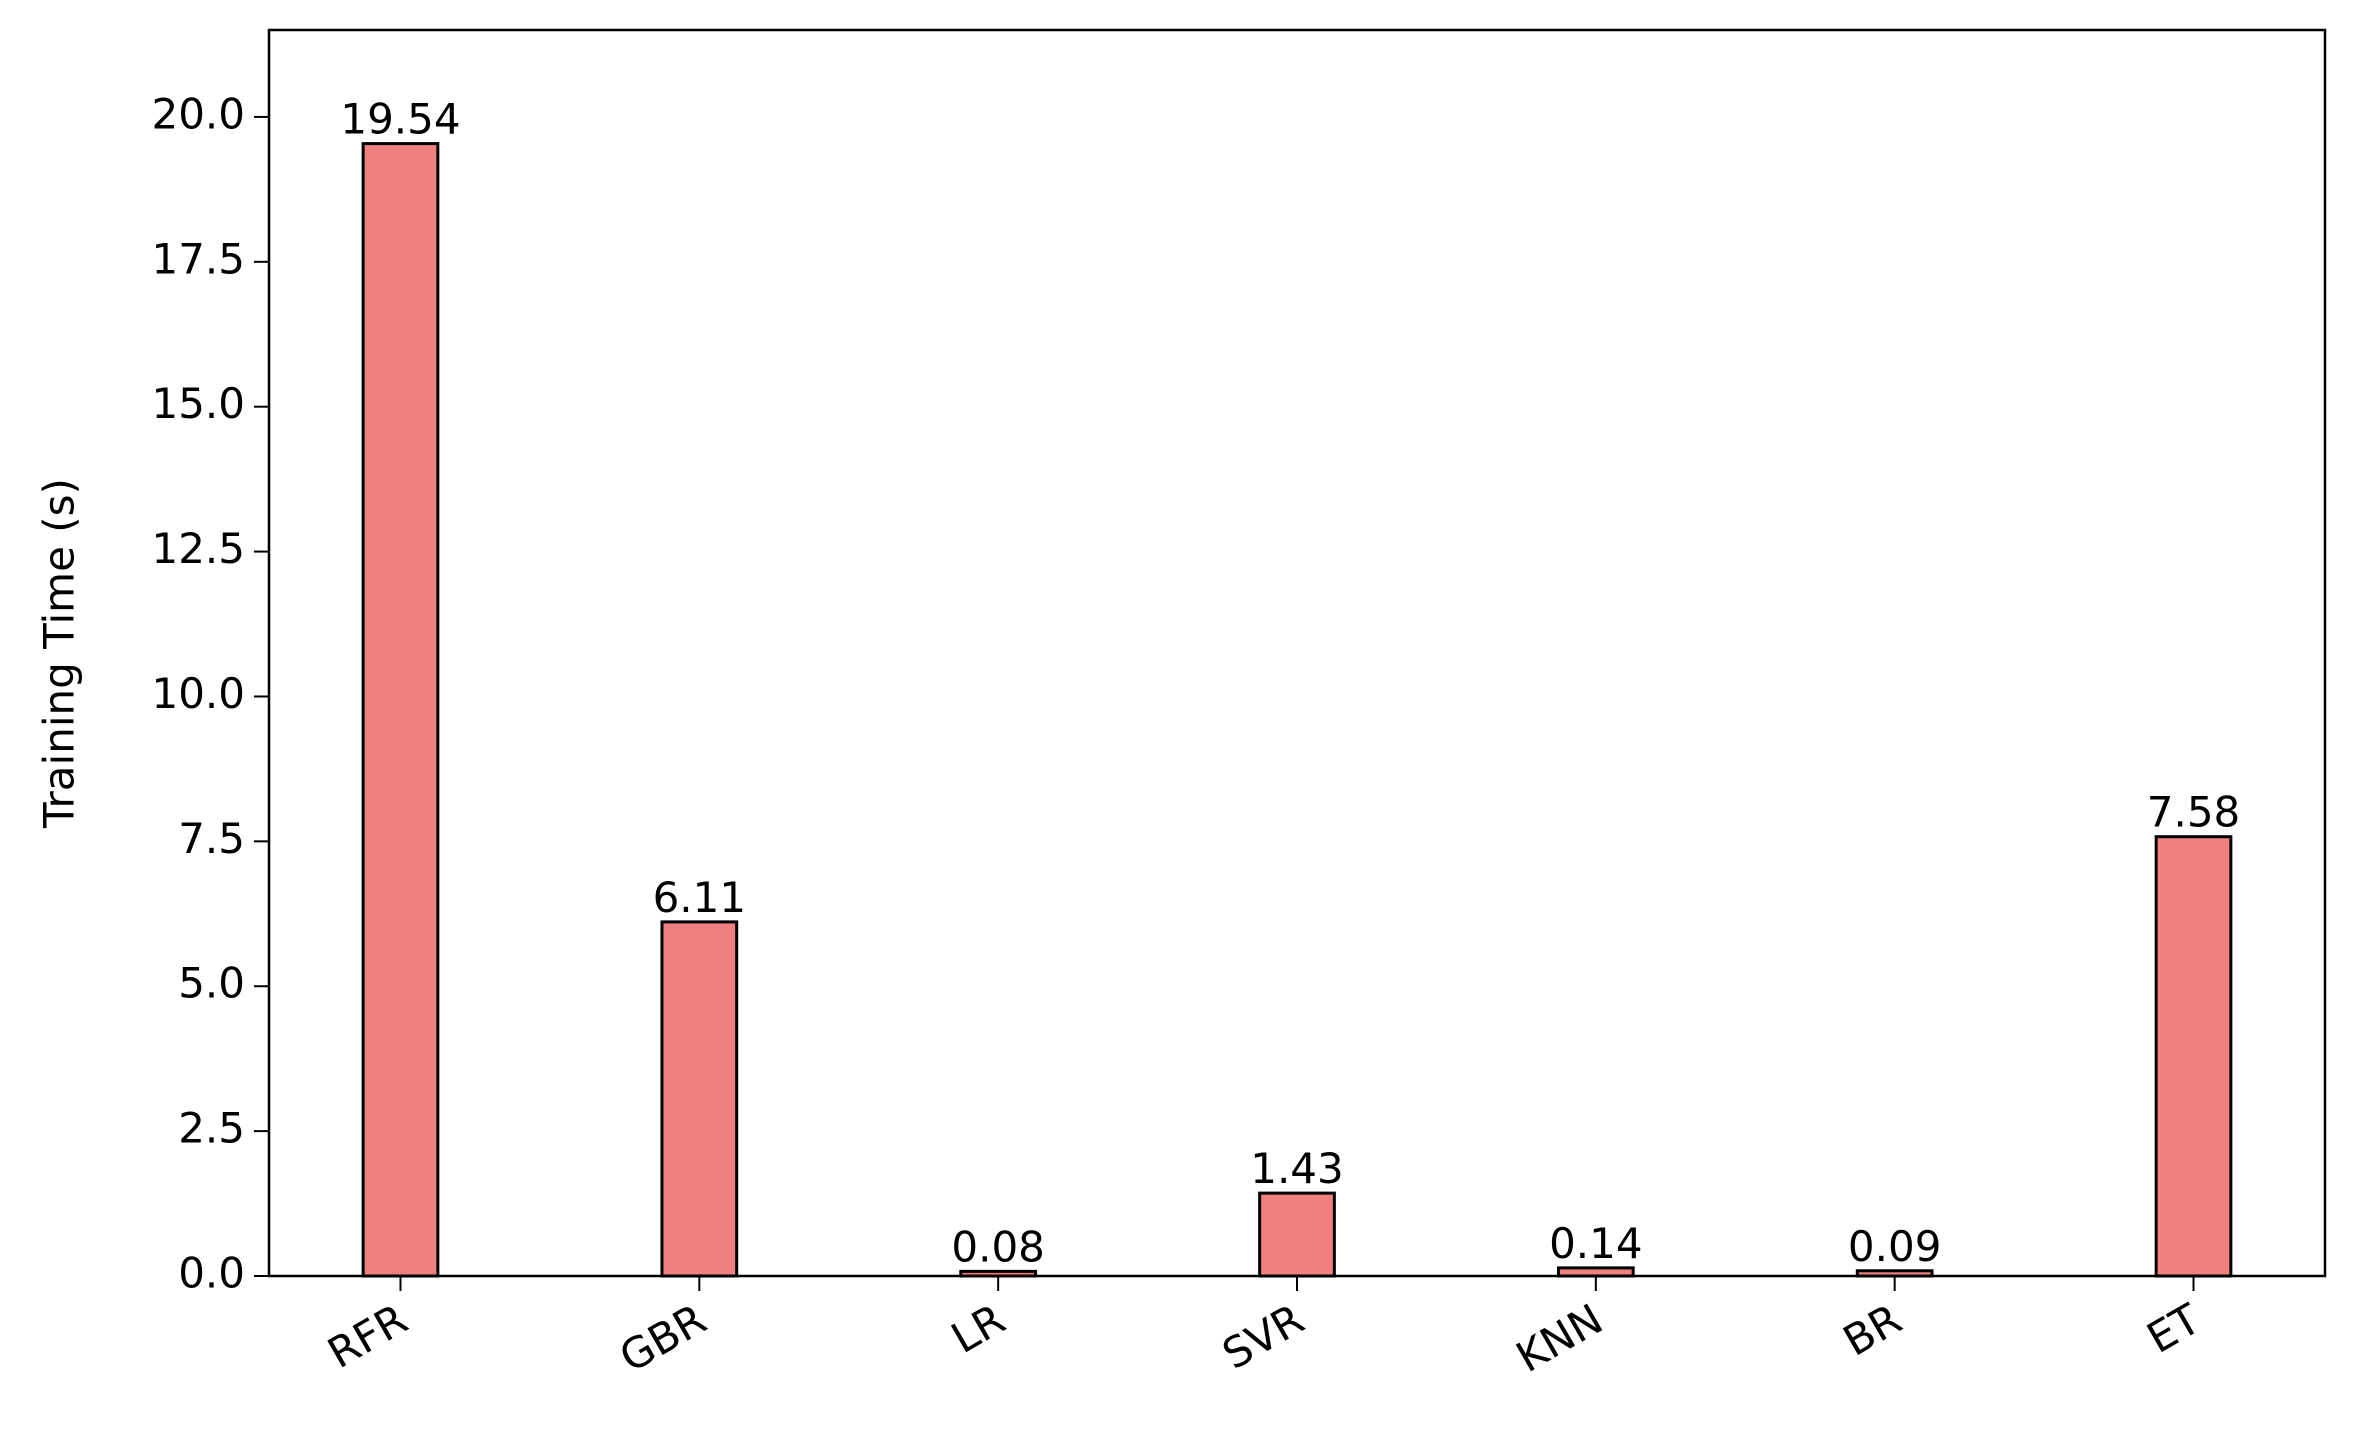  Describe the element at coordinates (2194, 812) in the screenshot. I see `value-label: 7.58` at that location.